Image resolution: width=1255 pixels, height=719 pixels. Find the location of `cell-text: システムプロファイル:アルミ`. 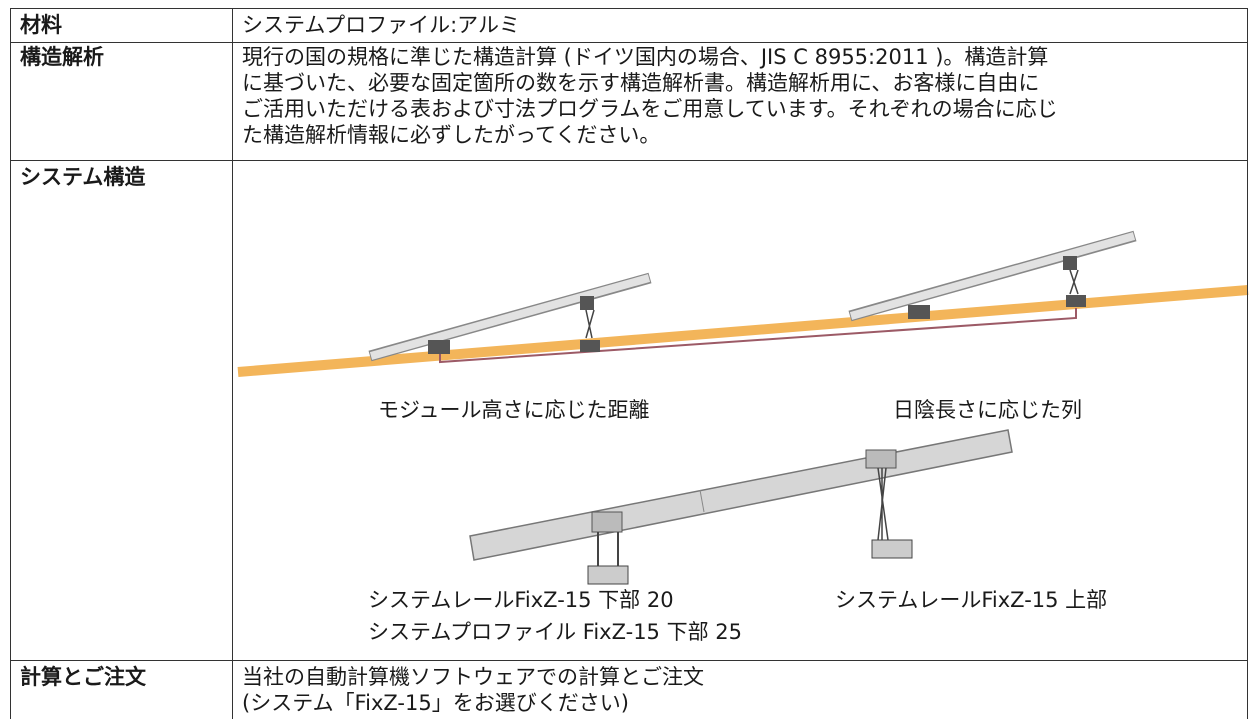

cell-text: システムプロファイル:アルミ is located at coordinates (381, 25).